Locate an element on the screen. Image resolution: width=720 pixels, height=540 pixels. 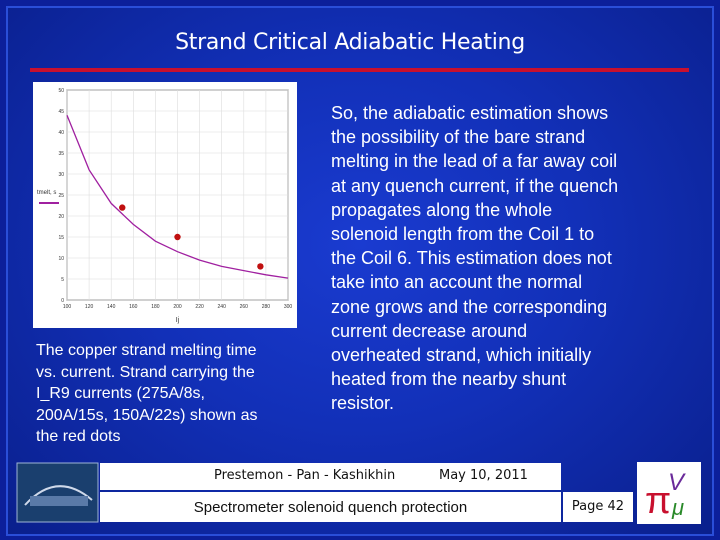
footer-title-box: Spectrometer solenoid quench protection is located at coordinates (330, 507).